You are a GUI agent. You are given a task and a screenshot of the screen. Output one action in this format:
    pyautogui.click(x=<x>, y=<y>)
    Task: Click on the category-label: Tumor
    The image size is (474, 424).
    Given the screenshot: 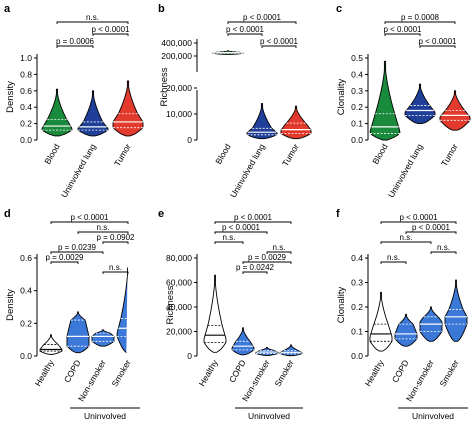 What is the action you would take?
    pyautogui.click(x=290, y=155)
    